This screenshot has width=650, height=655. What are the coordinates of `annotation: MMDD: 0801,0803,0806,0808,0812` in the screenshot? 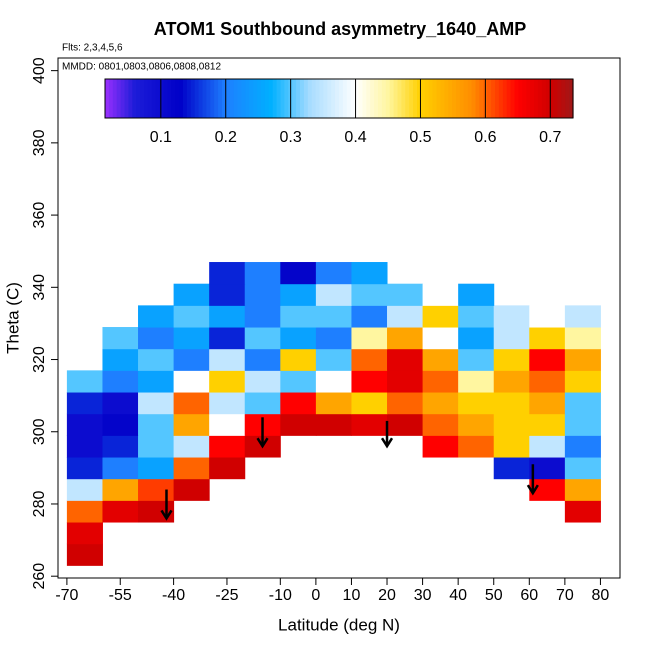 It's located at (141, 67).